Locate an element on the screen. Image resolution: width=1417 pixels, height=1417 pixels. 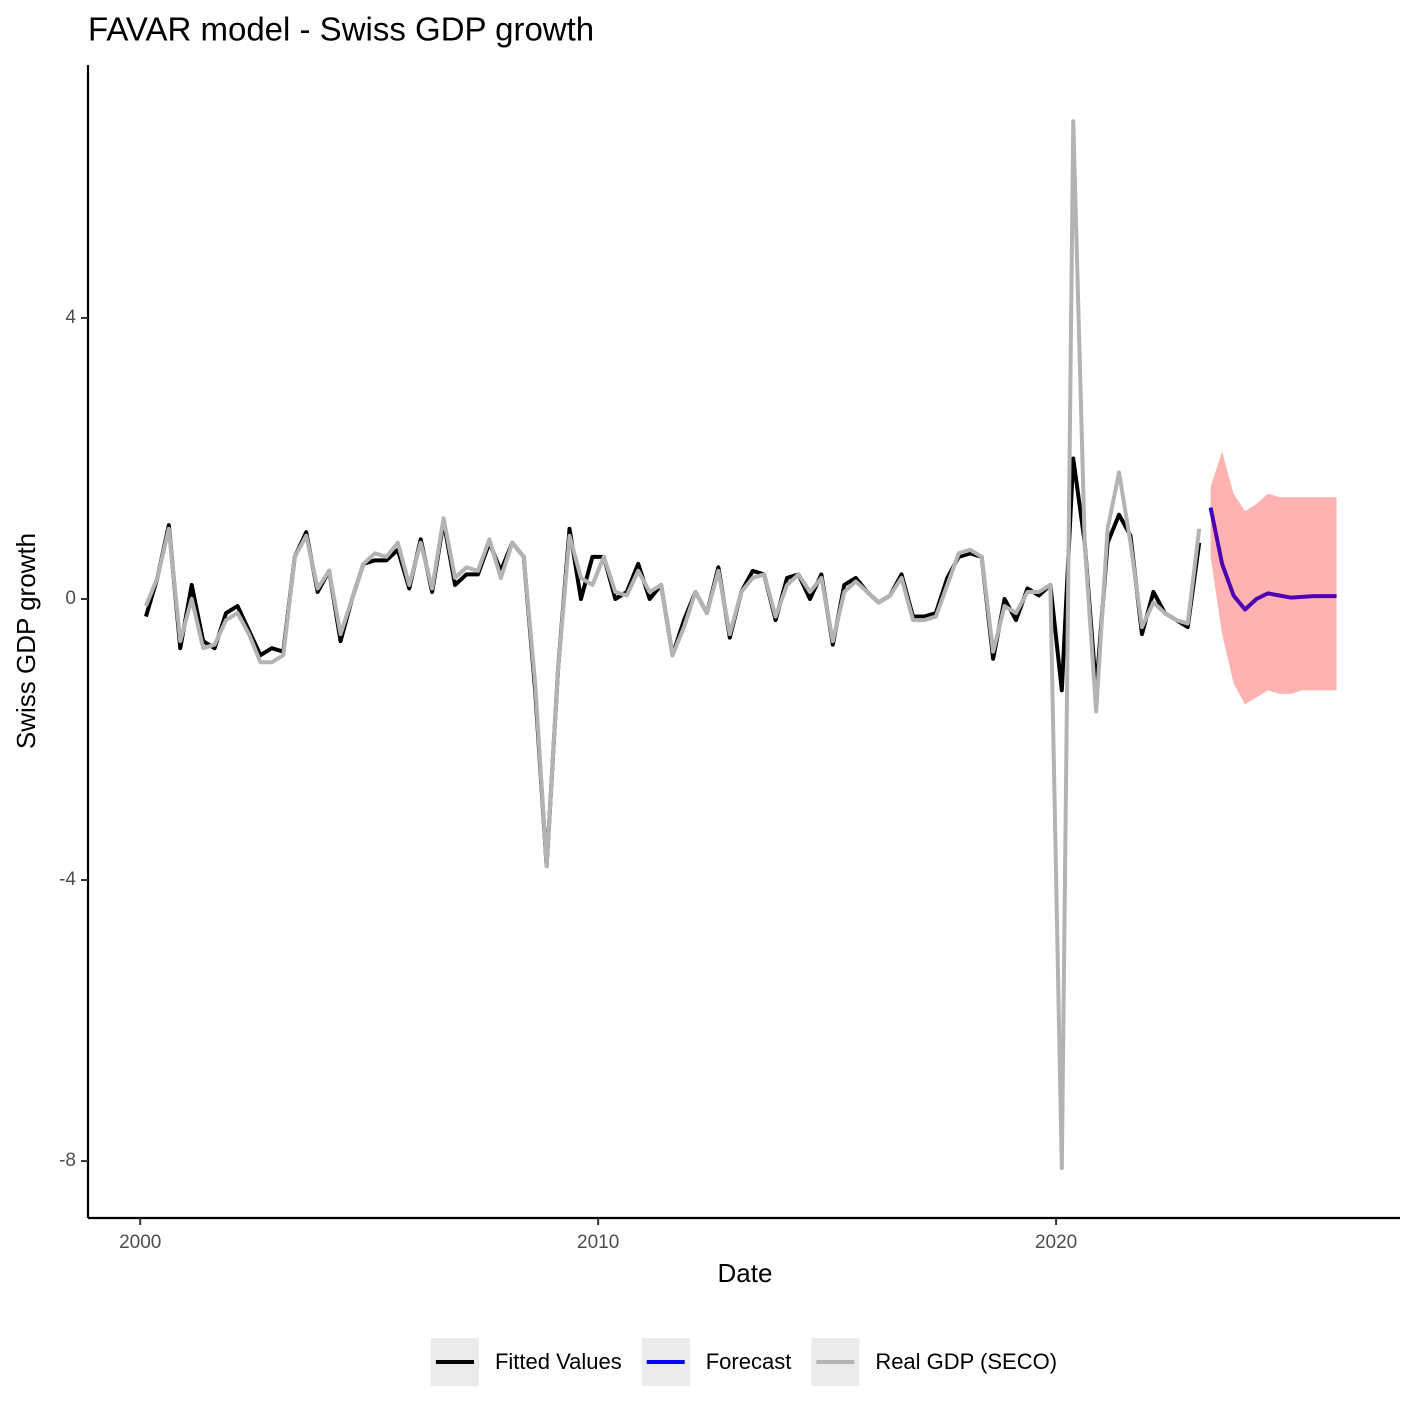
x-tick-label: 2010 is located at coordinates (598, 1242).